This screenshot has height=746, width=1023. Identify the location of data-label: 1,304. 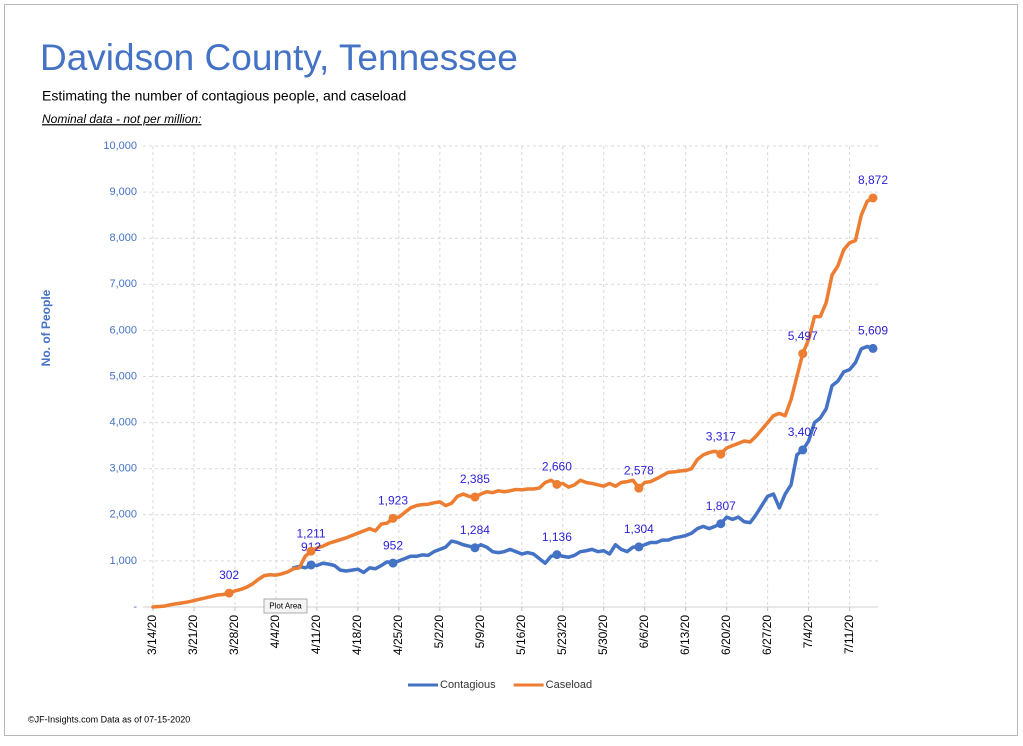
(639, 529).